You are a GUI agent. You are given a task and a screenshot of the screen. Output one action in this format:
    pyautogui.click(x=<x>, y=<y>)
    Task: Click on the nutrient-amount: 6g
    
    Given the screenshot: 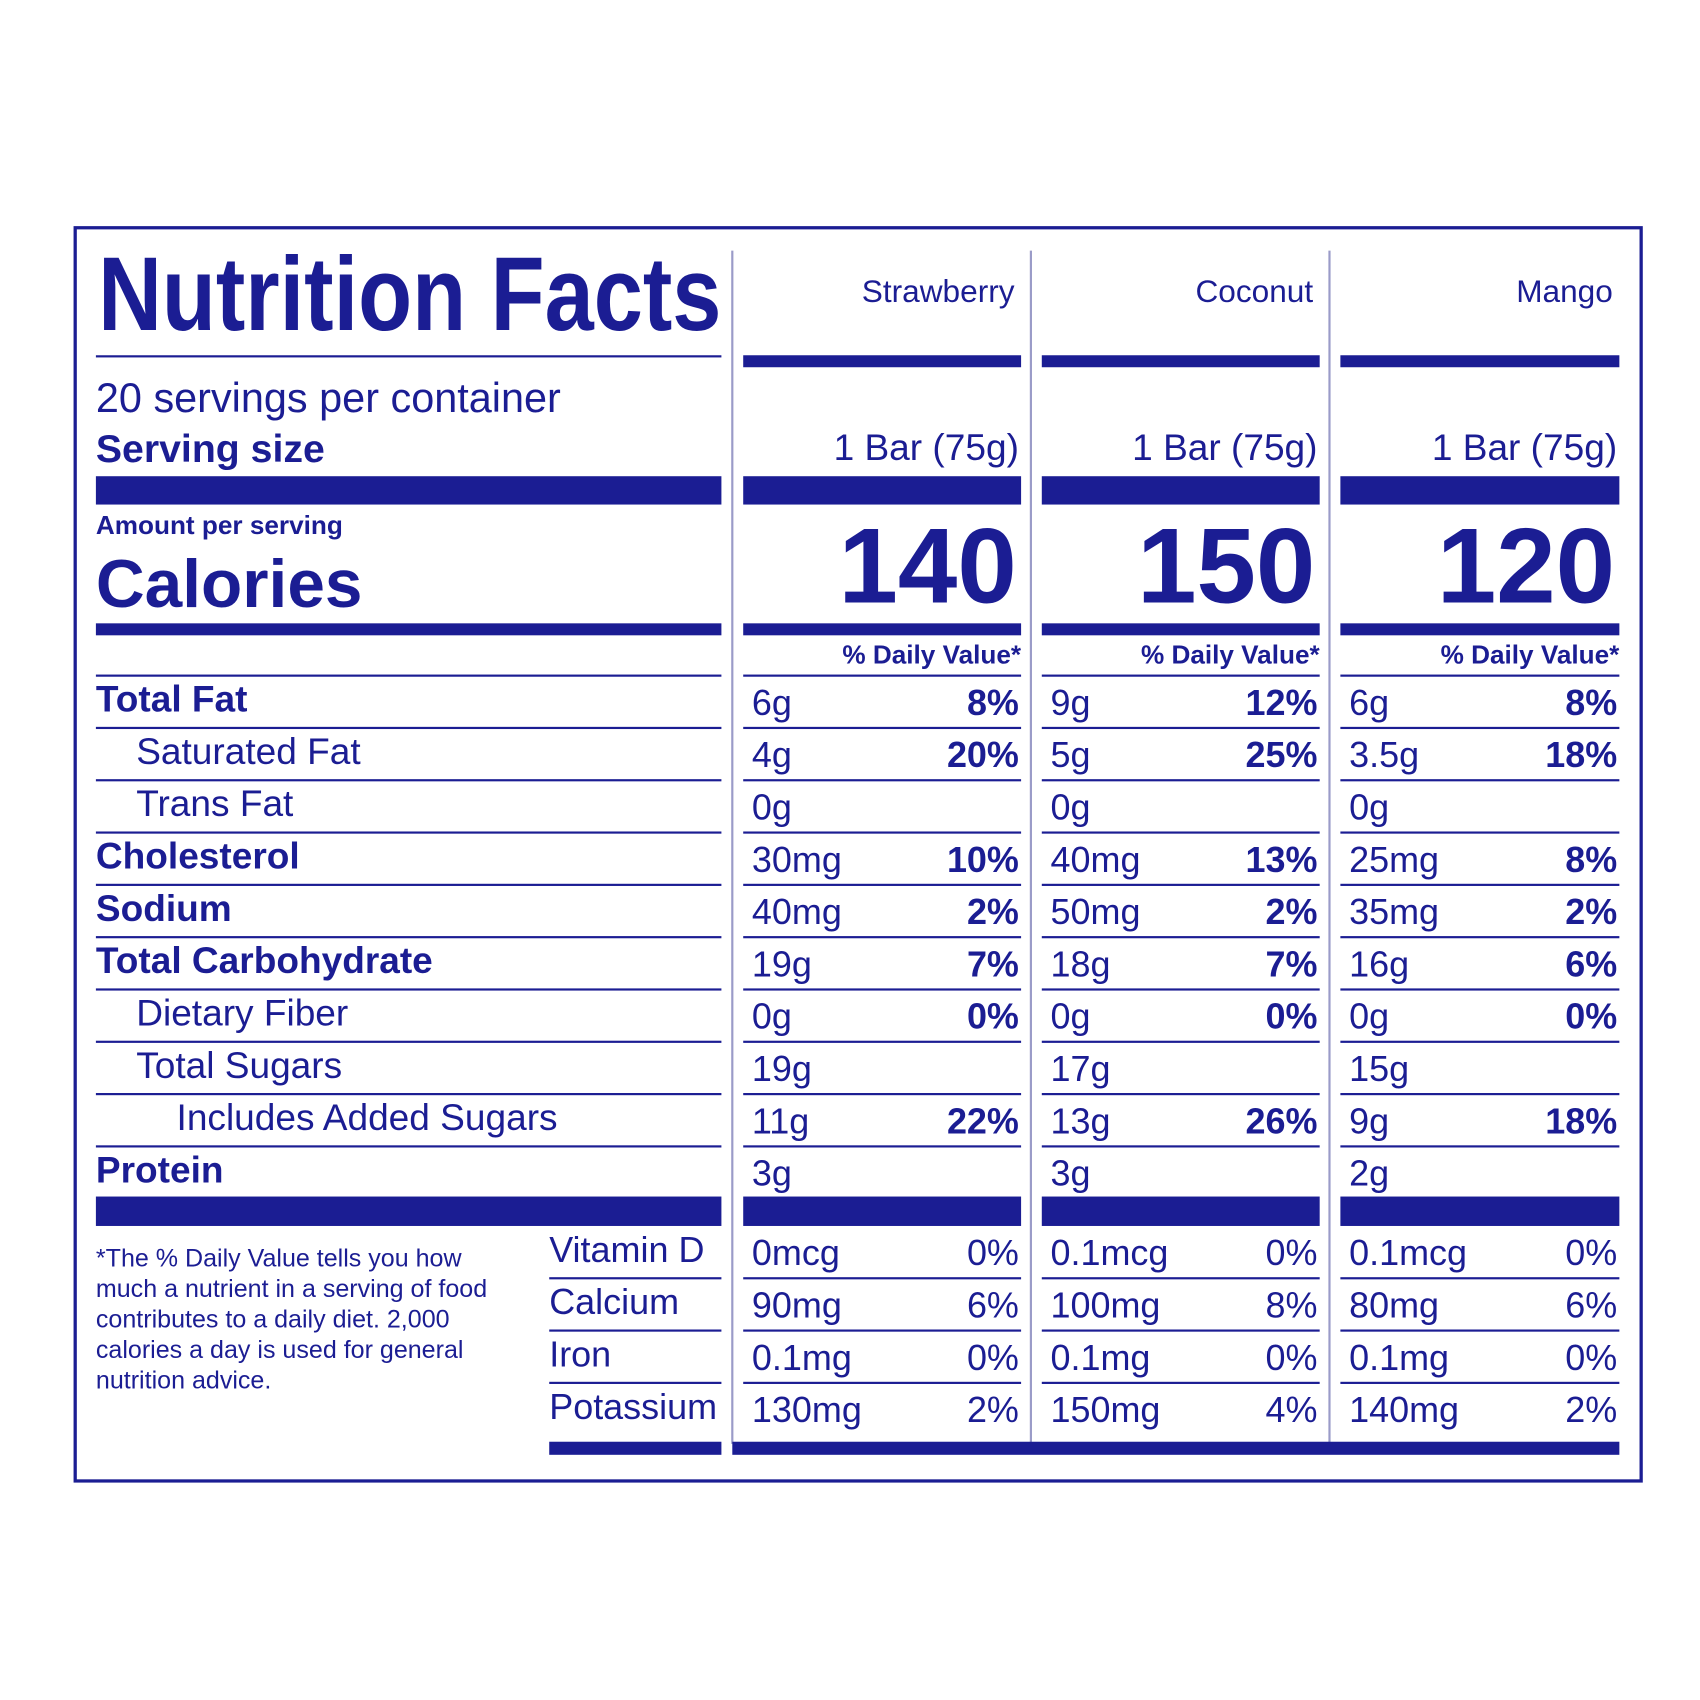 What is the action you would take?
    pyautogui.click(x=1369, y=702)
    